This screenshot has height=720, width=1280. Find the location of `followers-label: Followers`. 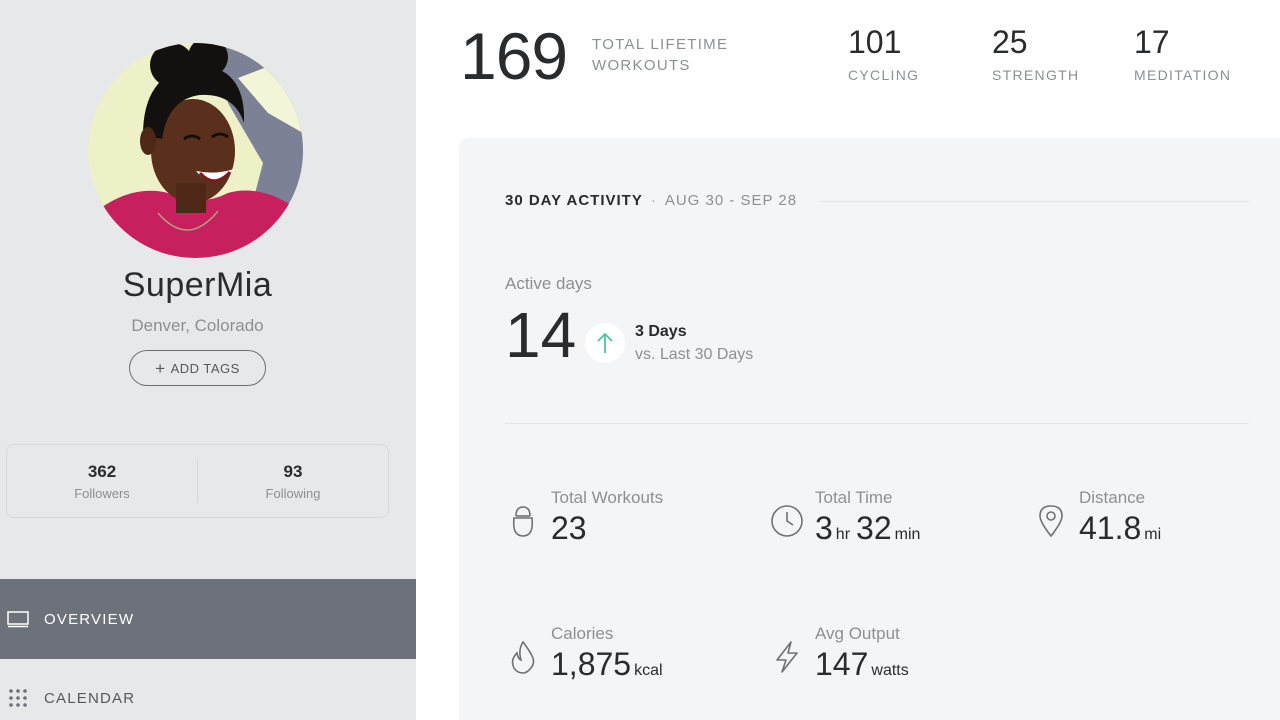

followers-label: Followers is located at coordinates (102, 493).